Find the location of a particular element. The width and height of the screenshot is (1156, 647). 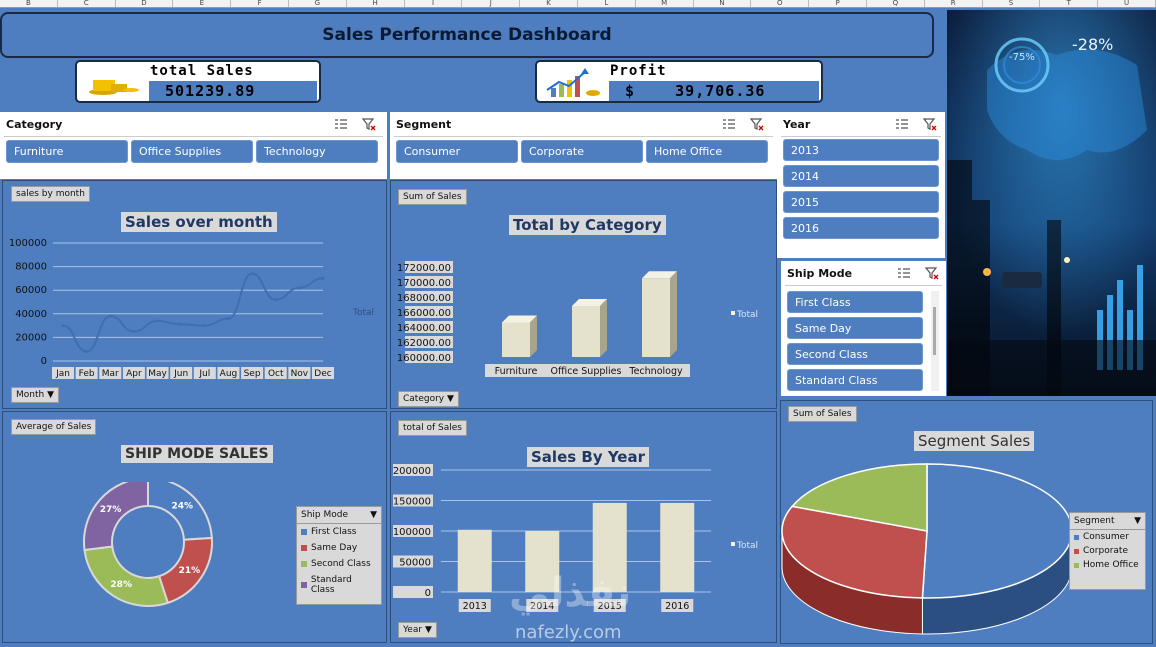

slicer-scrollbar-thumb is located at coordinates (934, 331).